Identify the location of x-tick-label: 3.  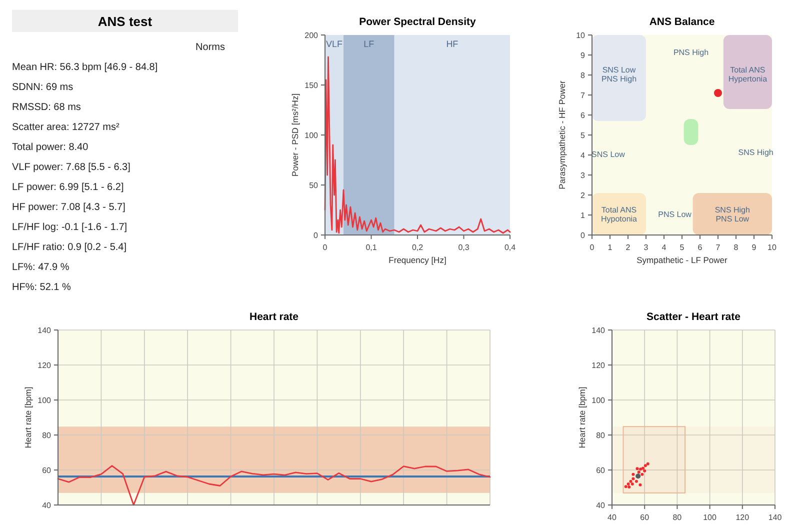
(646, 247).